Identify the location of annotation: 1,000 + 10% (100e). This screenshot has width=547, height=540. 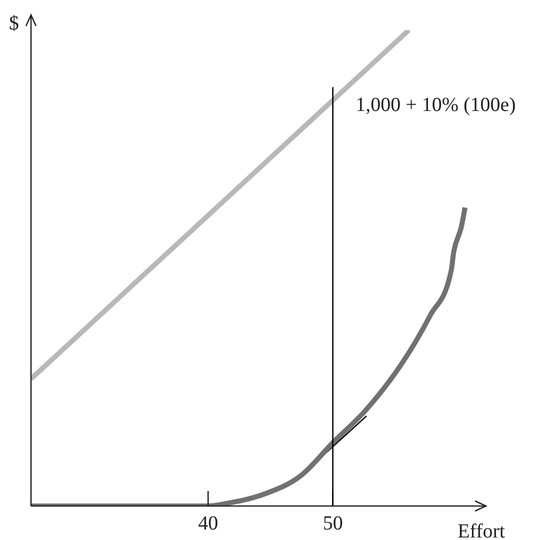
(436, 105).